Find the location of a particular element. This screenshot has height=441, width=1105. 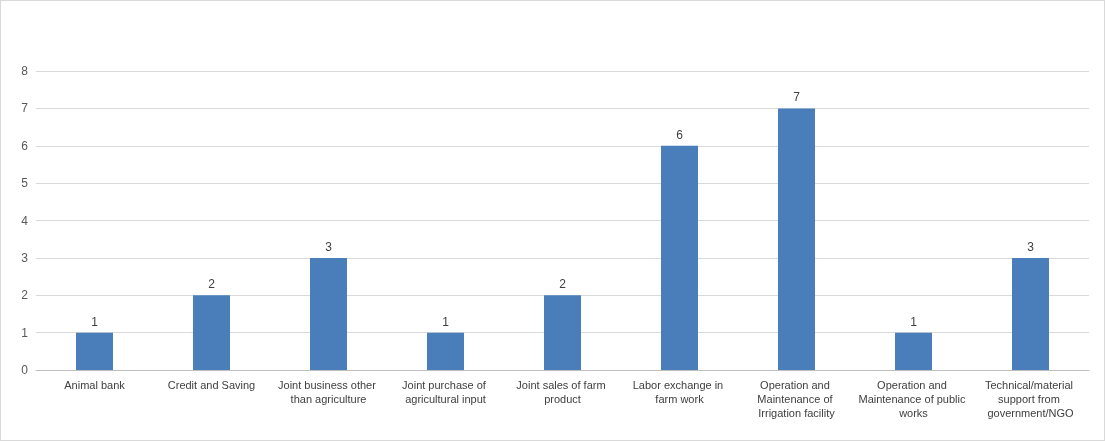

y-tick-label: 8 is located at coordinates (25, 71).